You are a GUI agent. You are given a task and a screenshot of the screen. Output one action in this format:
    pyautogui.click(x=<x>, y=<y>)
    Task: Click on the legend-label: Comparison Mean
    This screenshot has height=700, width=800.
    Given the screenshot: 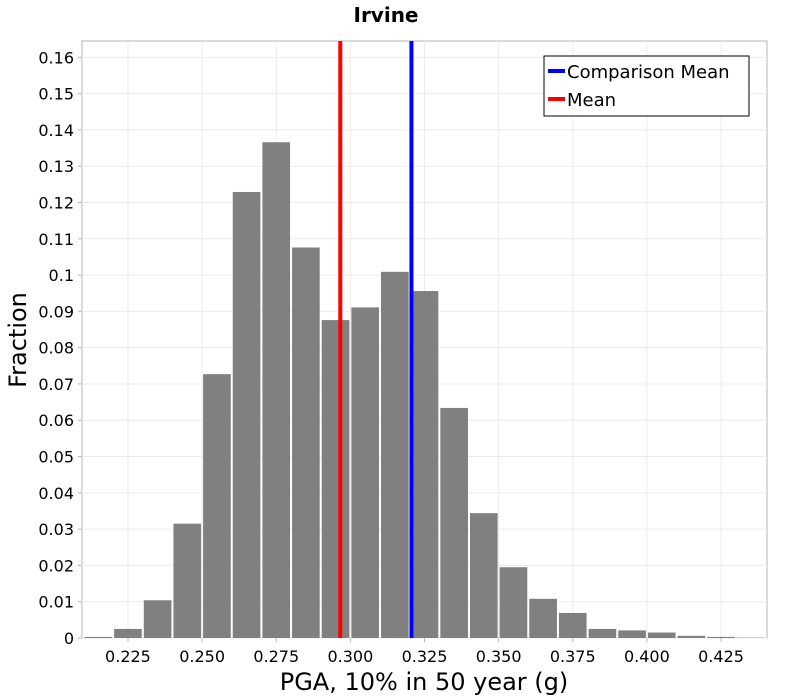 What is the action you would take?
    pyautogui.click(x=648, y=72)
    